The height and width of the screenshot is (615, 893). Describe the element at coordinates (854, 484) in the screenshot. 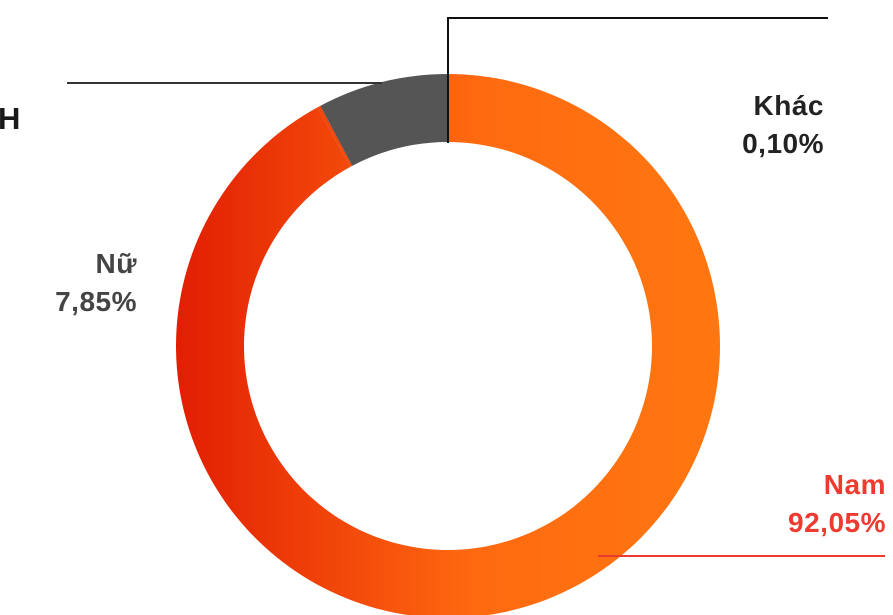

I see `data-label-nam-category: Nam` at that location.